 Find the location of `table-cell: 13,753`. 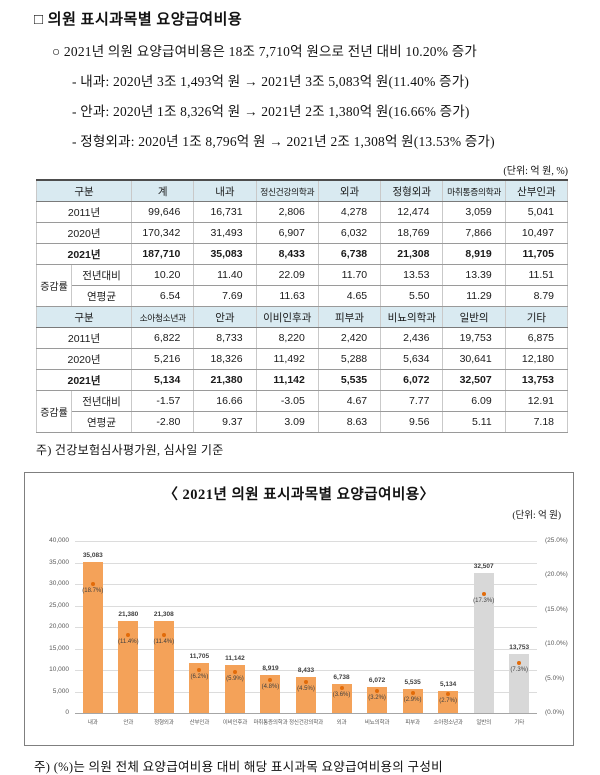

table-cell: 13,753 is located at coordinates (536, 380).